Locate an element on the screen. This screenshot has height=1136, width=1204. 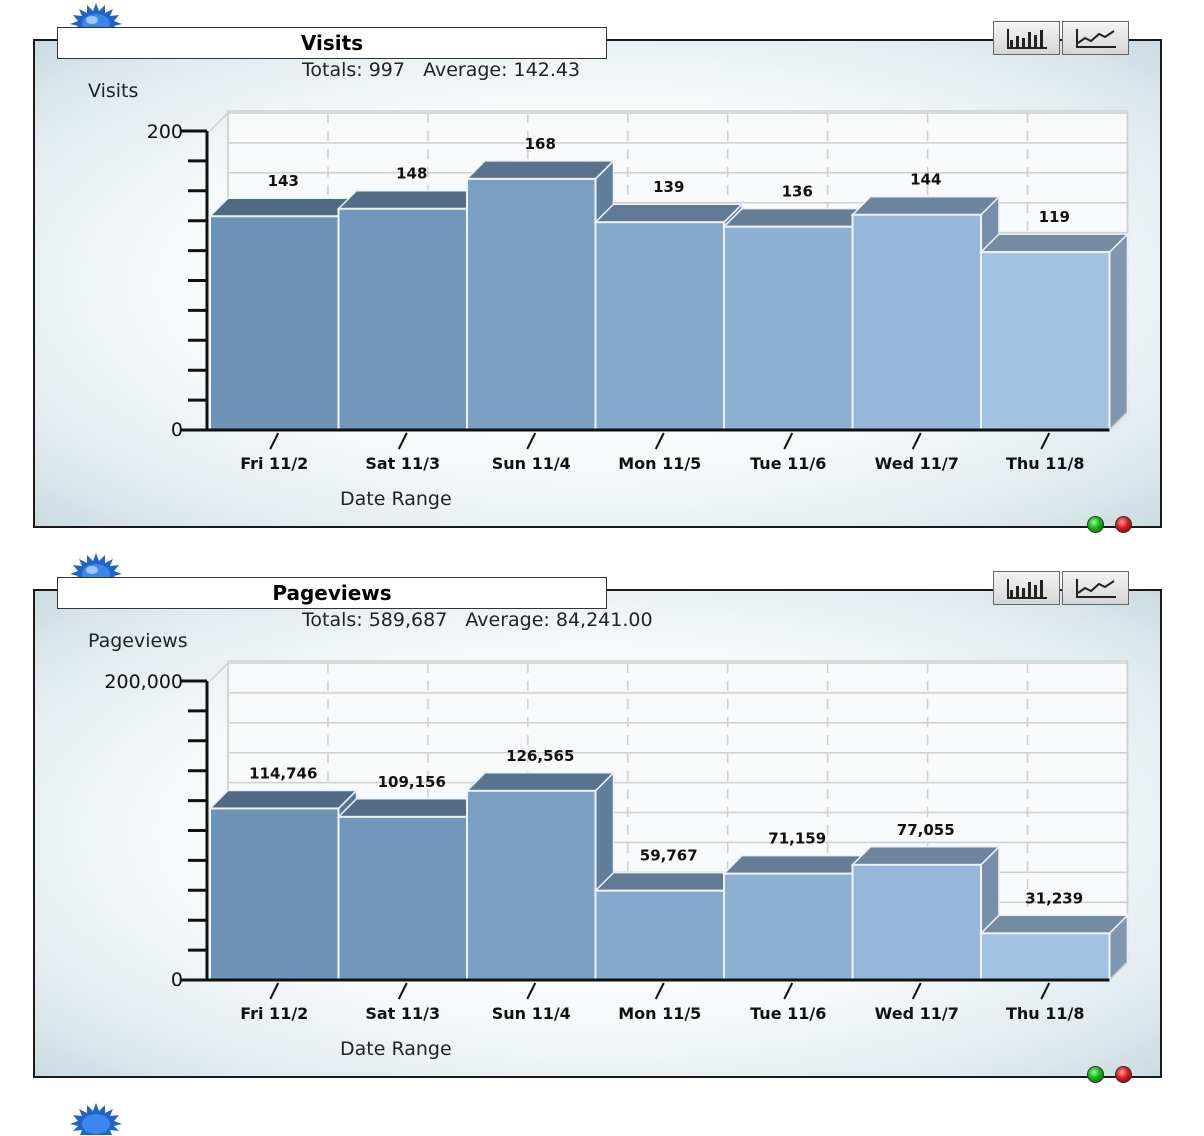
bar: 126,565 is located at coordinates (540, 864).